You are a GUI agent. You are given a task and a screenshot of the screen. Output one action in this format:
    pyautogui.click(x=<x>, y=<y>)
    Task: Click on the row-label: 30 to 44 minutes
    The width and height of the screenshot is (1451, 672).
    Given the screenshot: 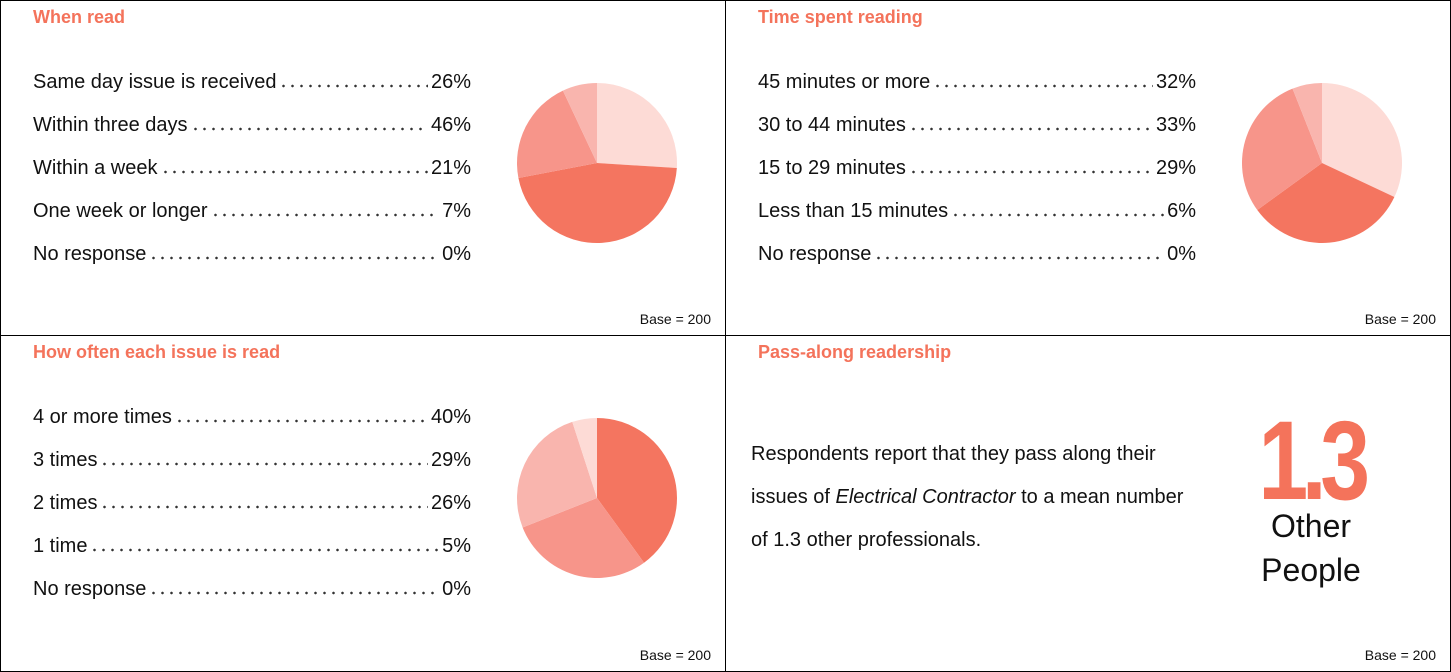 What is the action you would take?
    pyautogui.click(x=832, y=125)
    